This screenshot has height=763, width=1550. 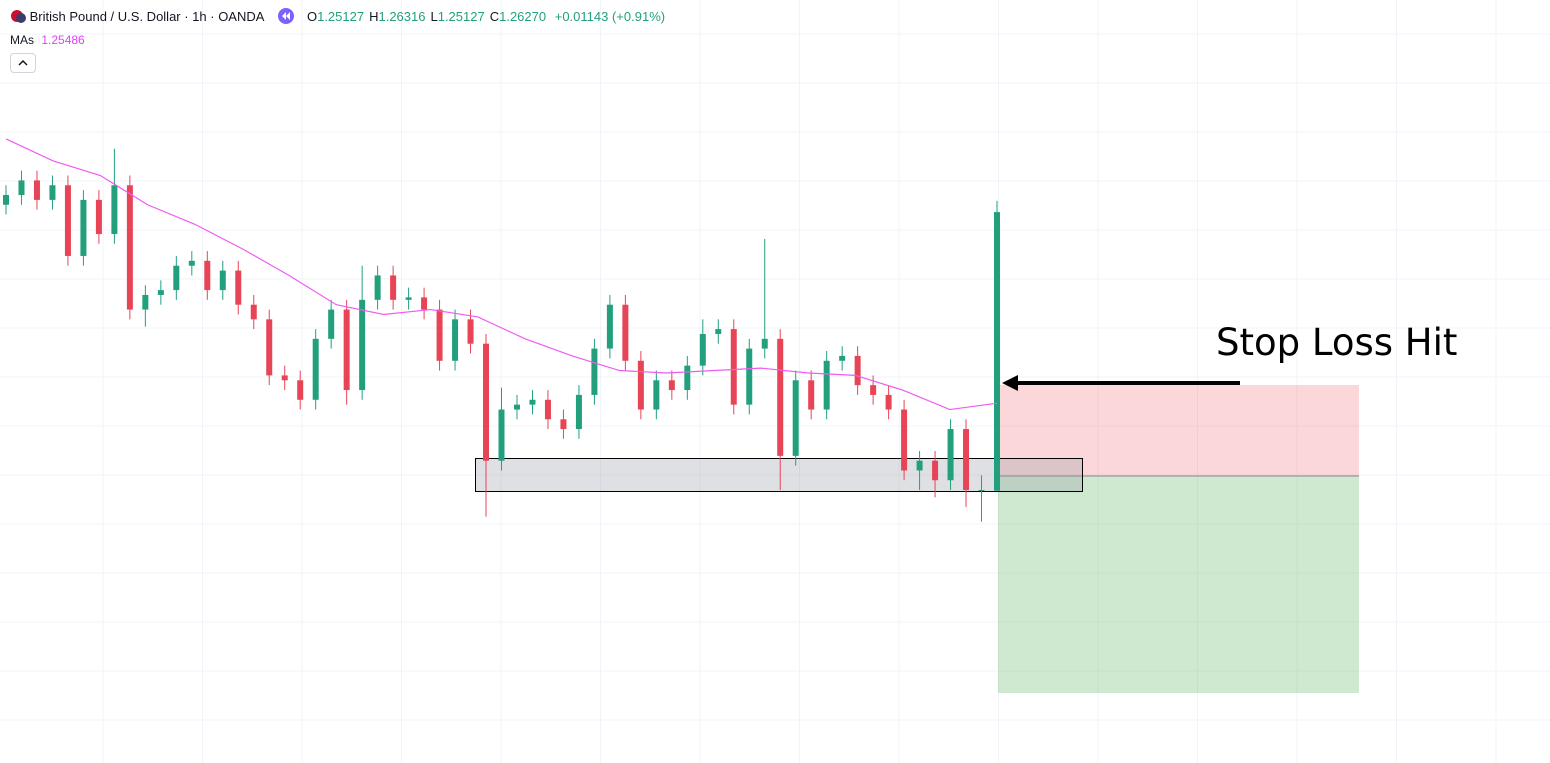 I want to click on support-zone, so click(x=779, y=475).